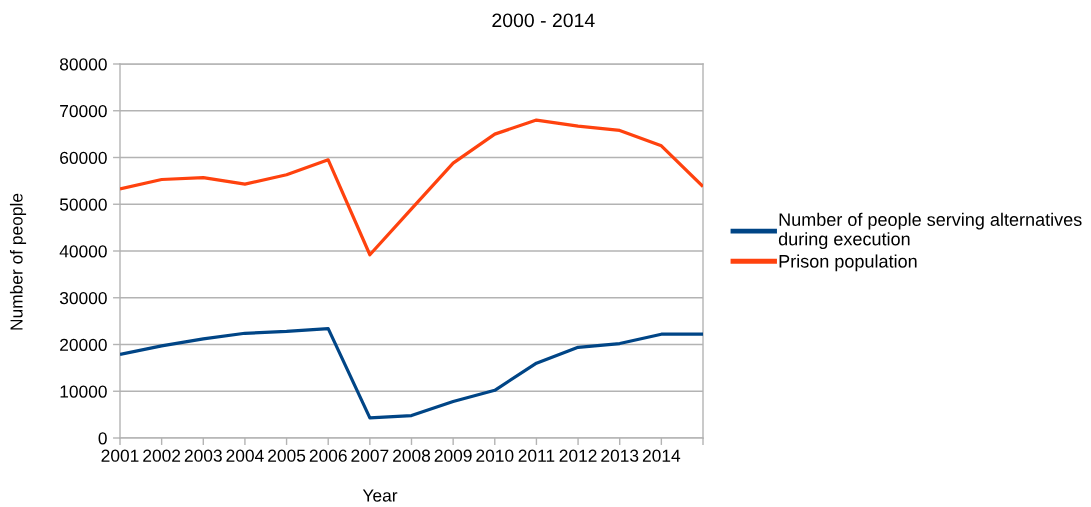 The height and width of the screenshot is (507, 1091). What do you see at coordinates (83, 204) in the screenshot?
I see `y-tick-label: 50000` at bounding box center [83, 204].